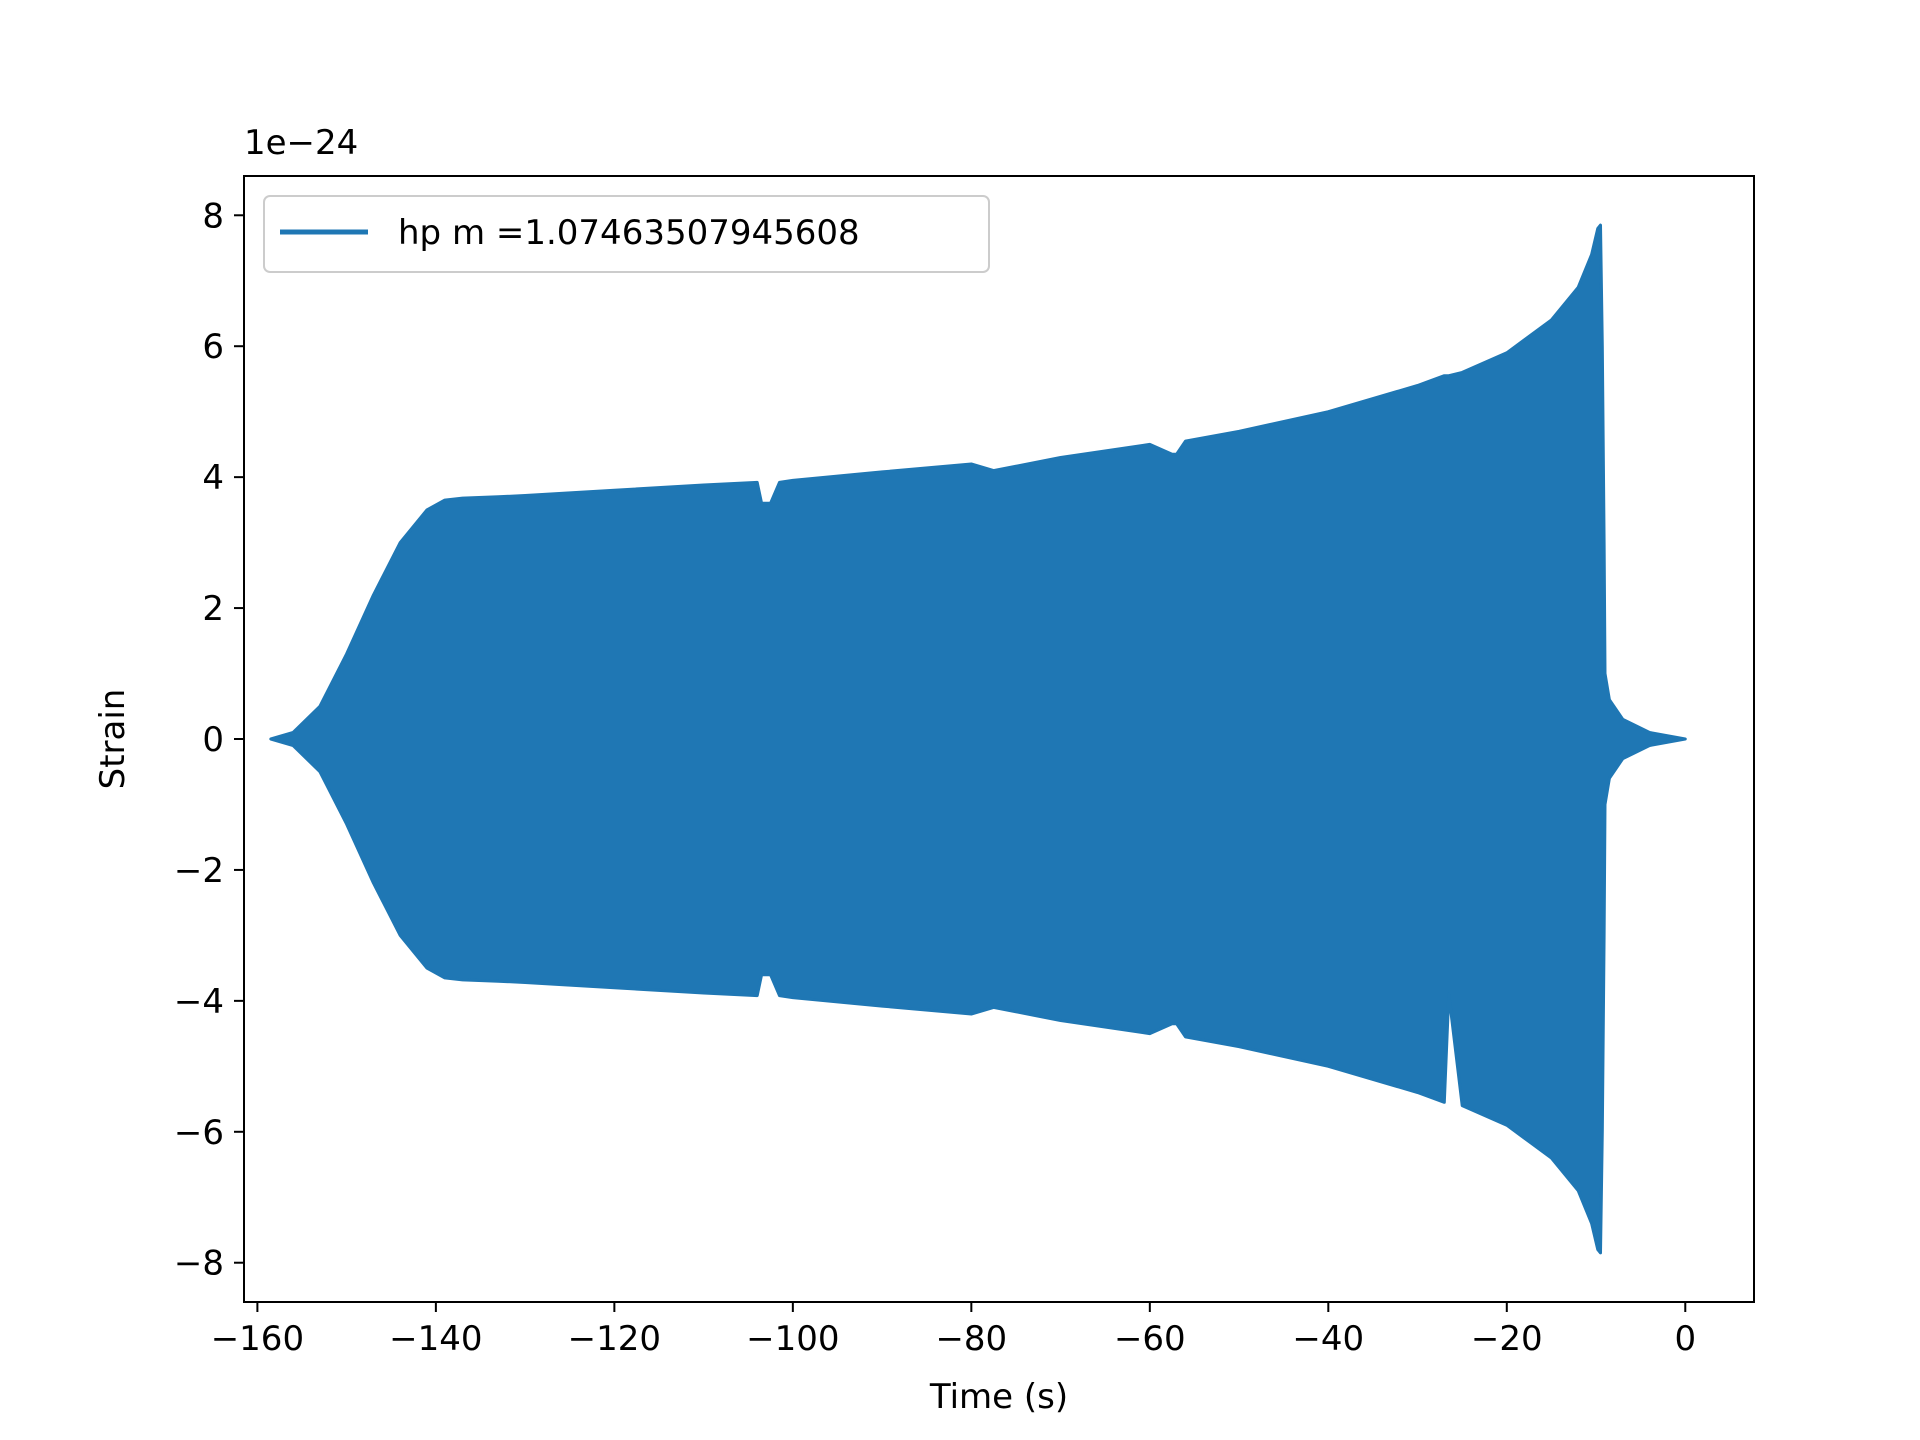 The image size is (1920, 1440). Describe the element at coordinates (199, 1002) in the screenshot. I see `y-tick-label: −4` at that location.